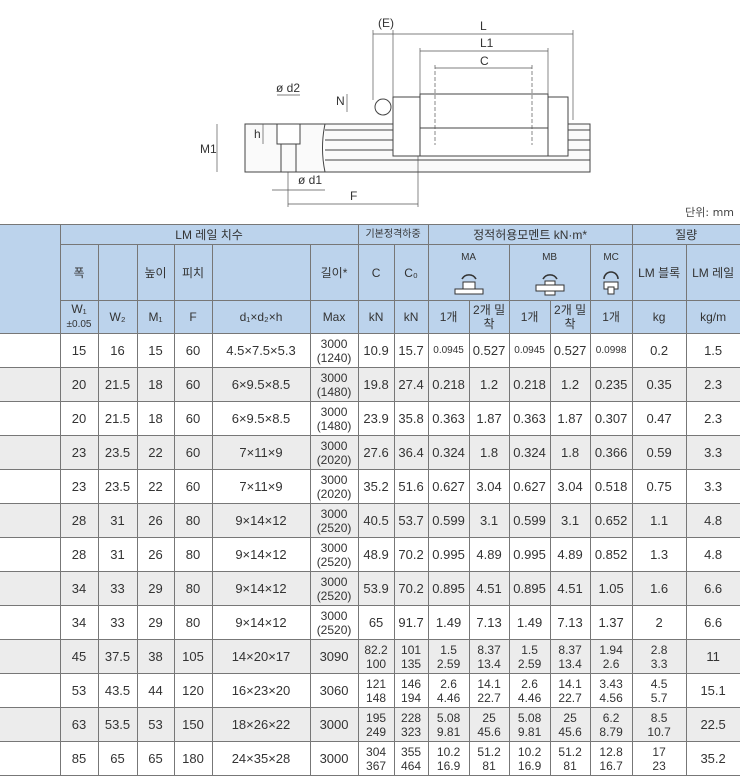 The width and height of the screenshot is (740, 776). What do you see at coordinates (529, 588) in the screenshot?
I see `table-cell: 0.895` at bounding box center [529, 588].